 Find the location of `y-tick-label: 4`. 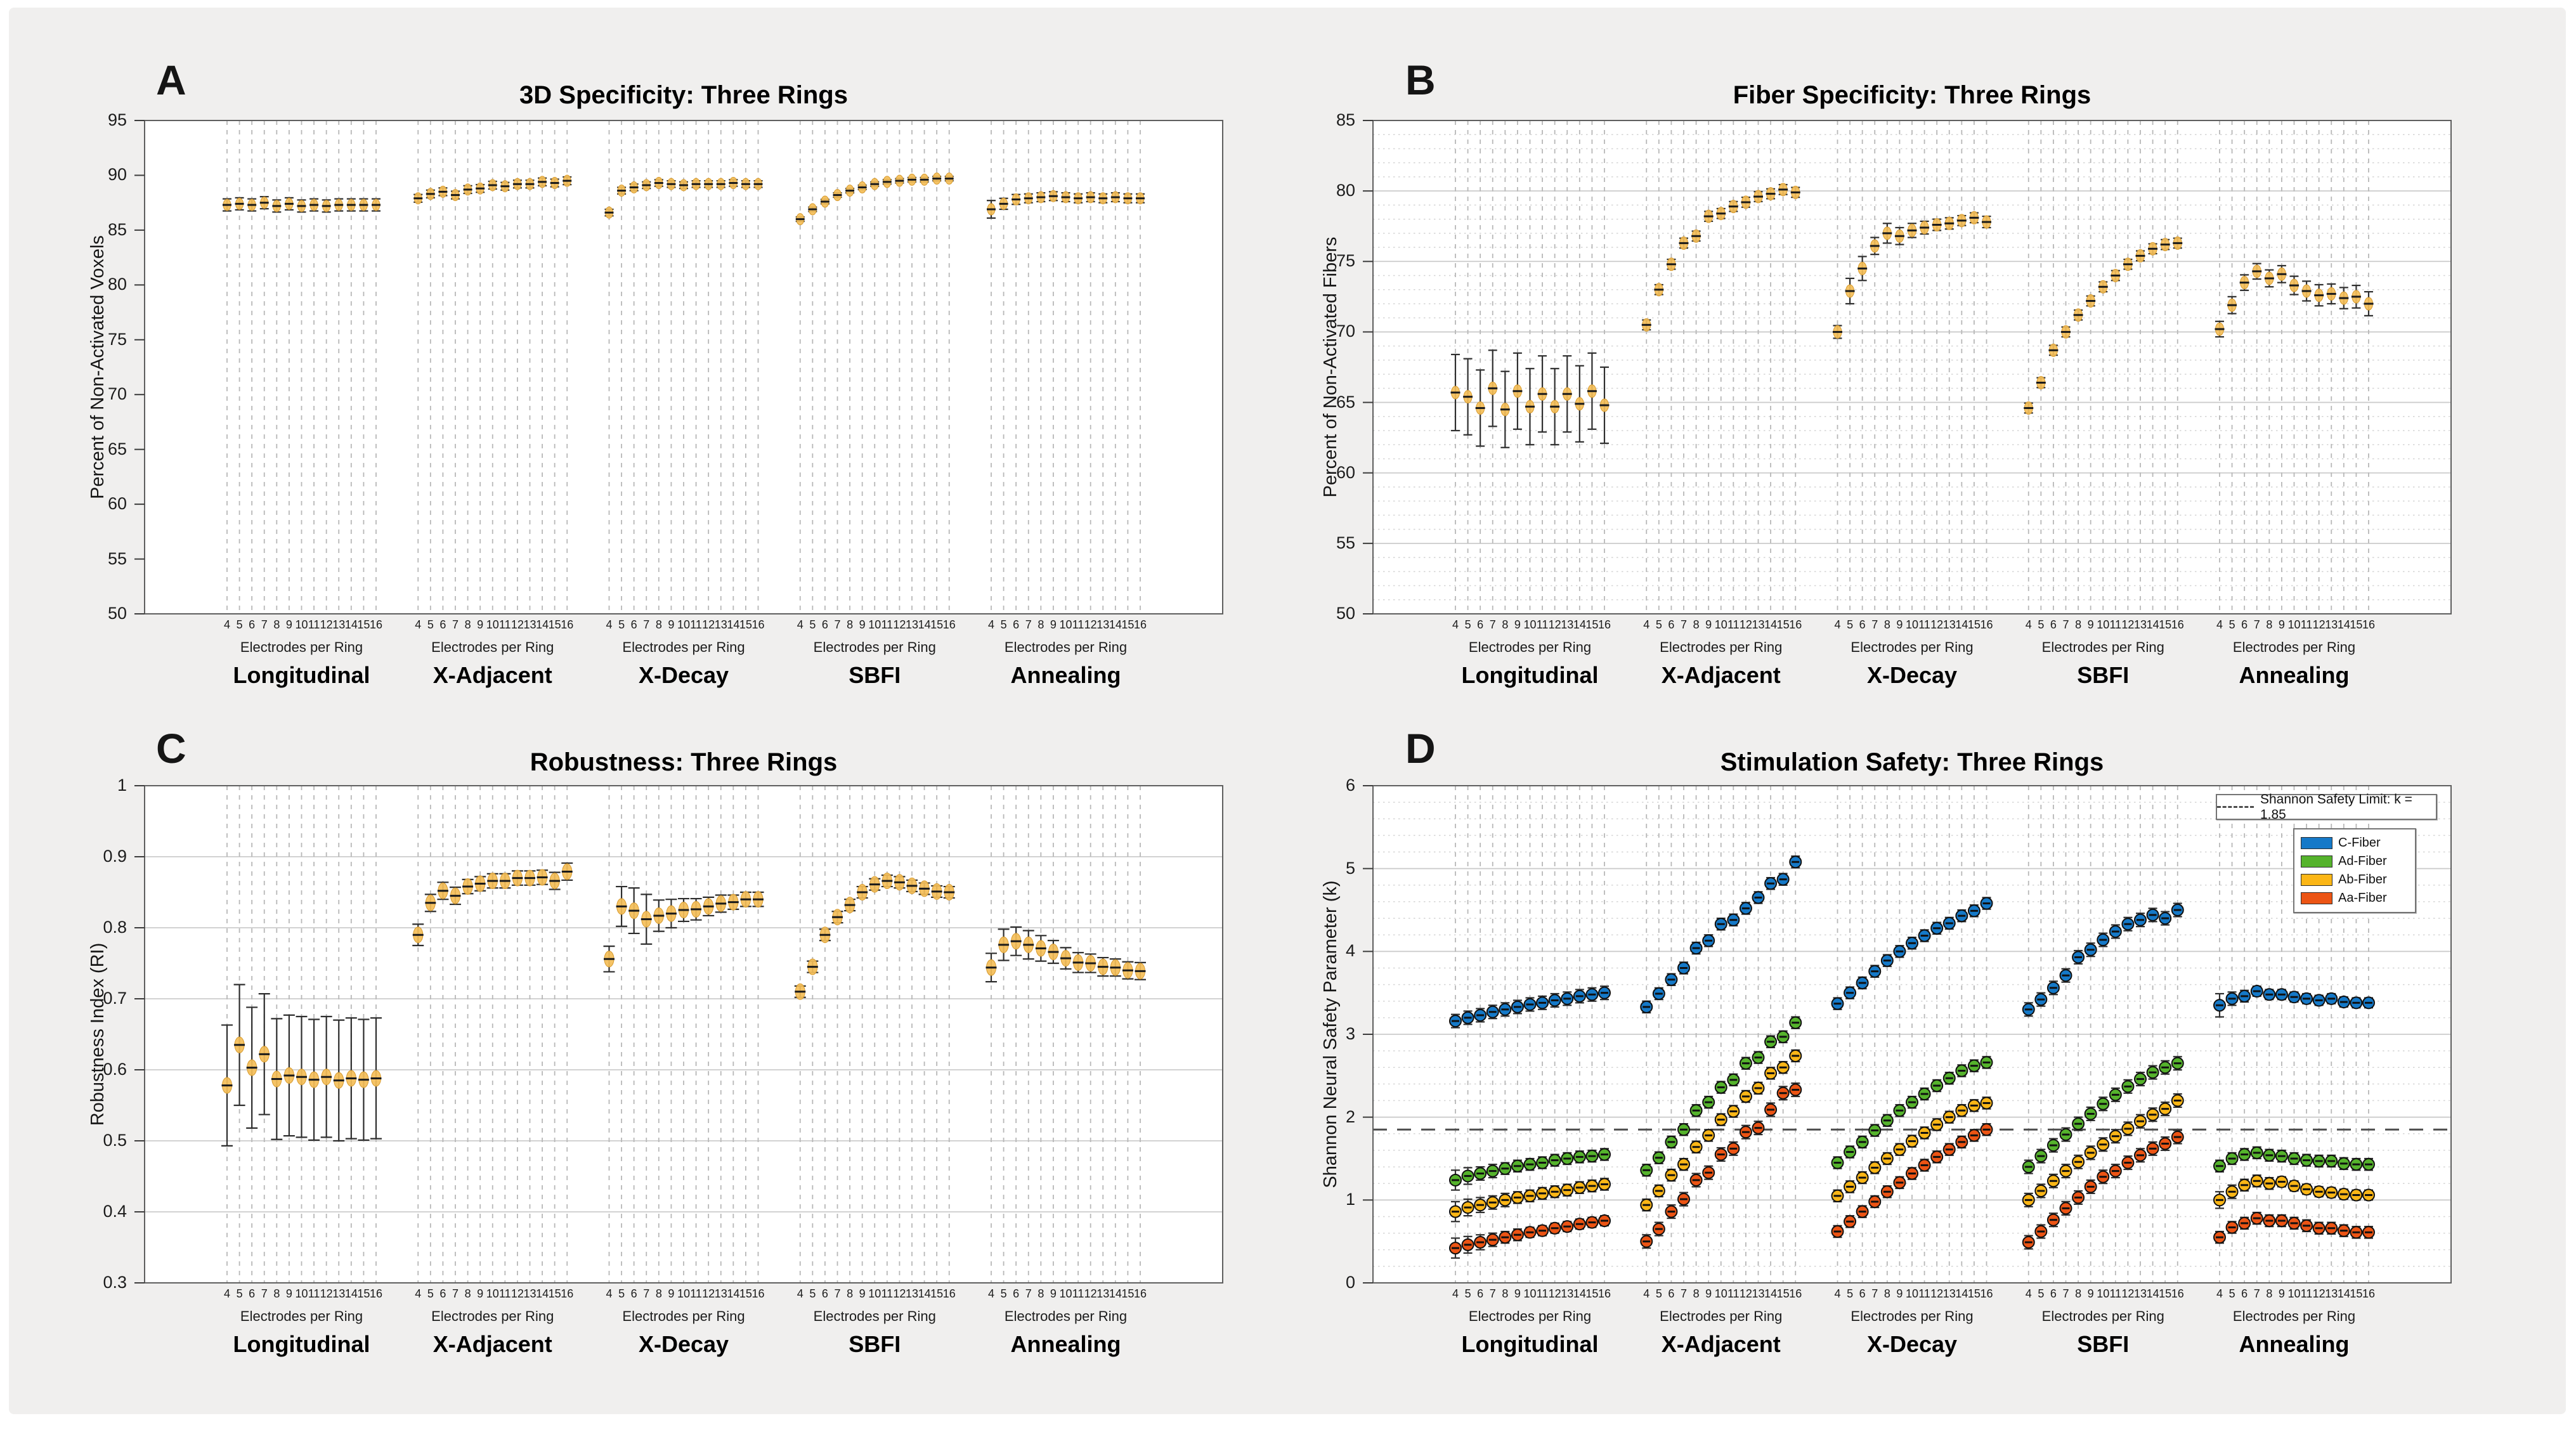

y-tick-label: 4 is located at coordinates (1350, 951).